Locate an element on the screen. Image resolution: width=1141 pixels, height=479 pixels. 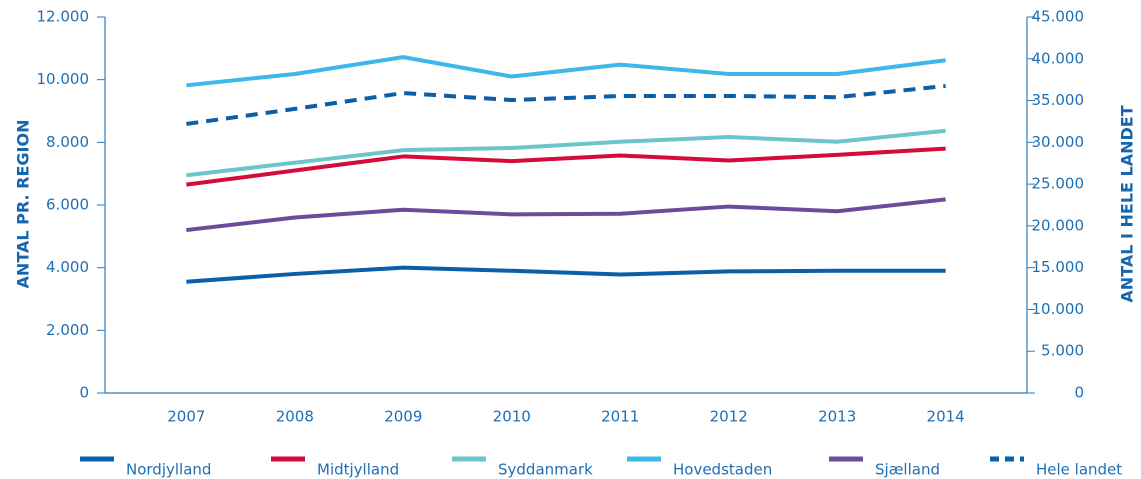
legend-label: Hele landet is located at coordinates (1079, 470).